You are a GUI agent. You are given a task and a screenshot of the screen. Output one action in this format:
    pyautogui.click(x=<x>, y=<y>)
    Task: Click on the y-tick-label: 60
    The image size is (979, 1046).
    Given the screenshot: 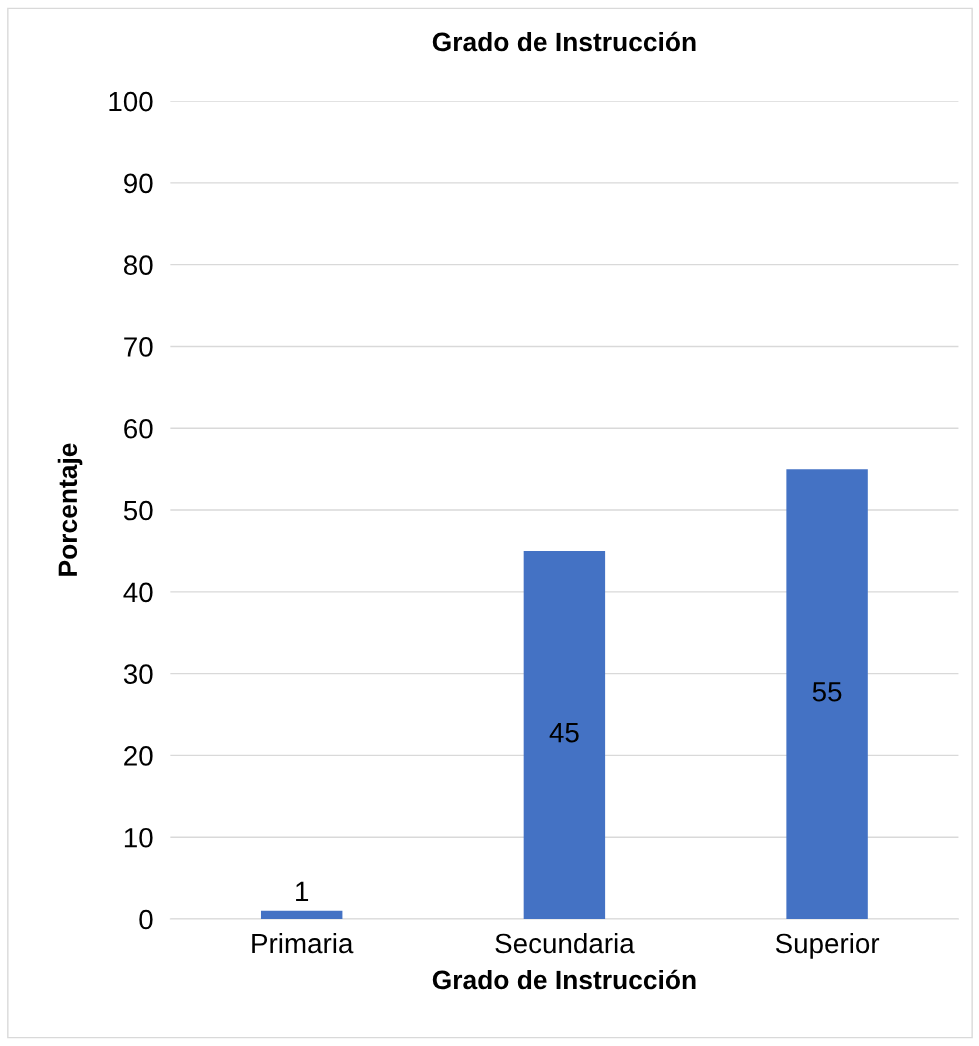 What is the action you would take?
    pyautogui.click(x=138, y=428)
    